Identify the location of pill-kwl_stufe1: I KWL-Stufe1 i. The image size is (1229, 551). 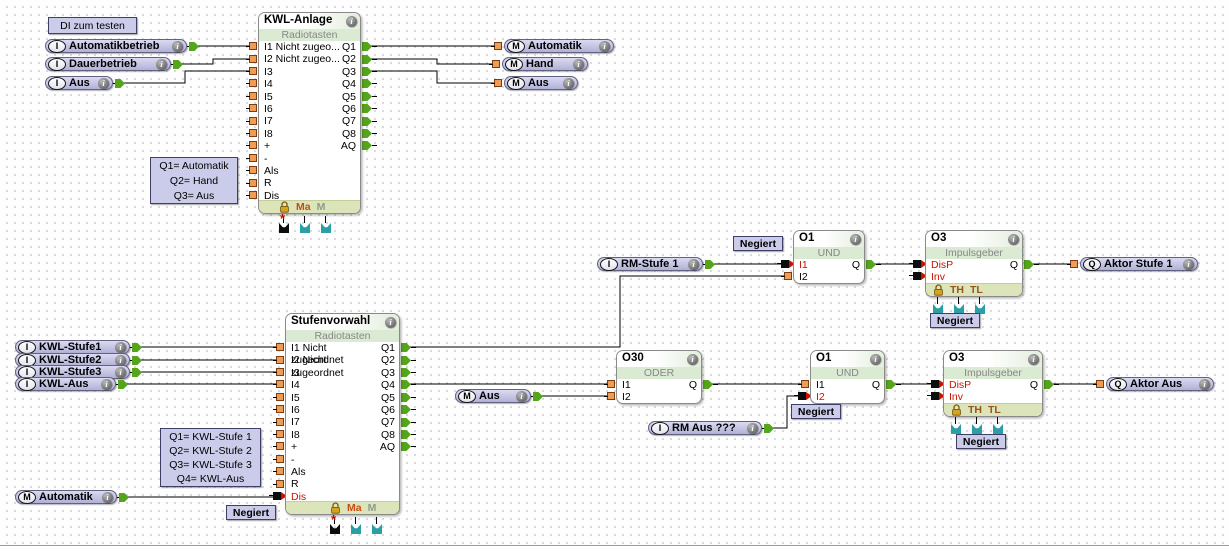
(72, 347).